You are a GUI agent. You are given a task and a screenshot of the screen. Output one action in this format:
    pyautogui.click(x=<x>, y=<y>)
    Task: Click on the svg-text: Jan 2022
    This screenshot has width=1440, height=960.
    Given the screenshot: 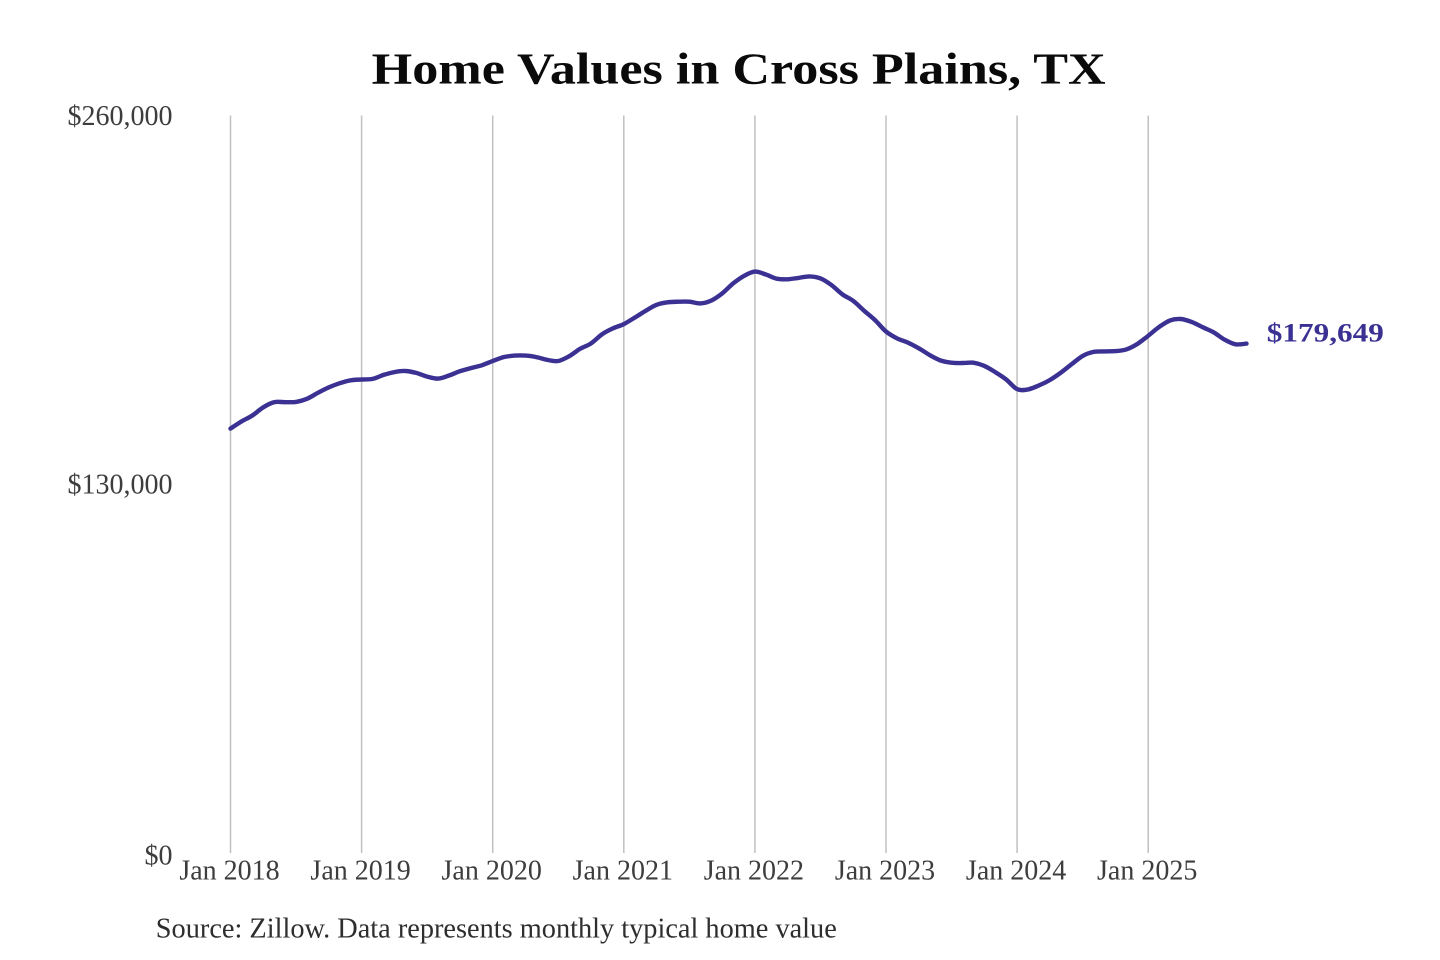 What is the action you would take?
    pyautogui.click(x=754, y=871)
    